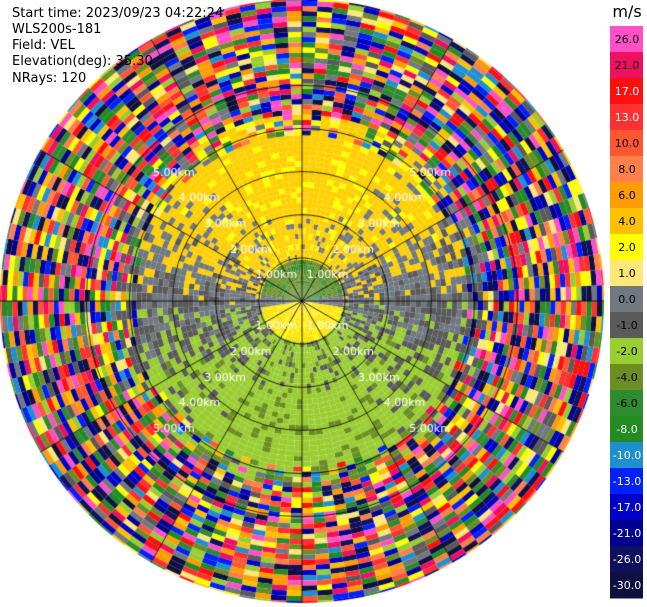  I want to click on colorbar-tick-label: -10.0, so click(627, 455).